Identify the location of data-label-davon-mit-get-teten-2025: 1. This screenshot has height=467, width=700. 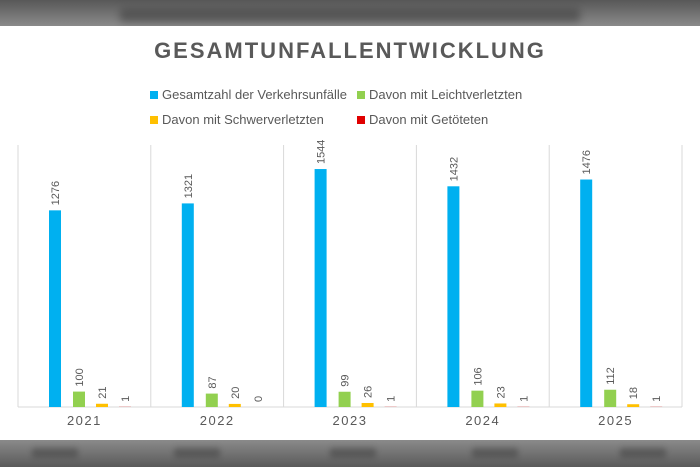
(657, 399).